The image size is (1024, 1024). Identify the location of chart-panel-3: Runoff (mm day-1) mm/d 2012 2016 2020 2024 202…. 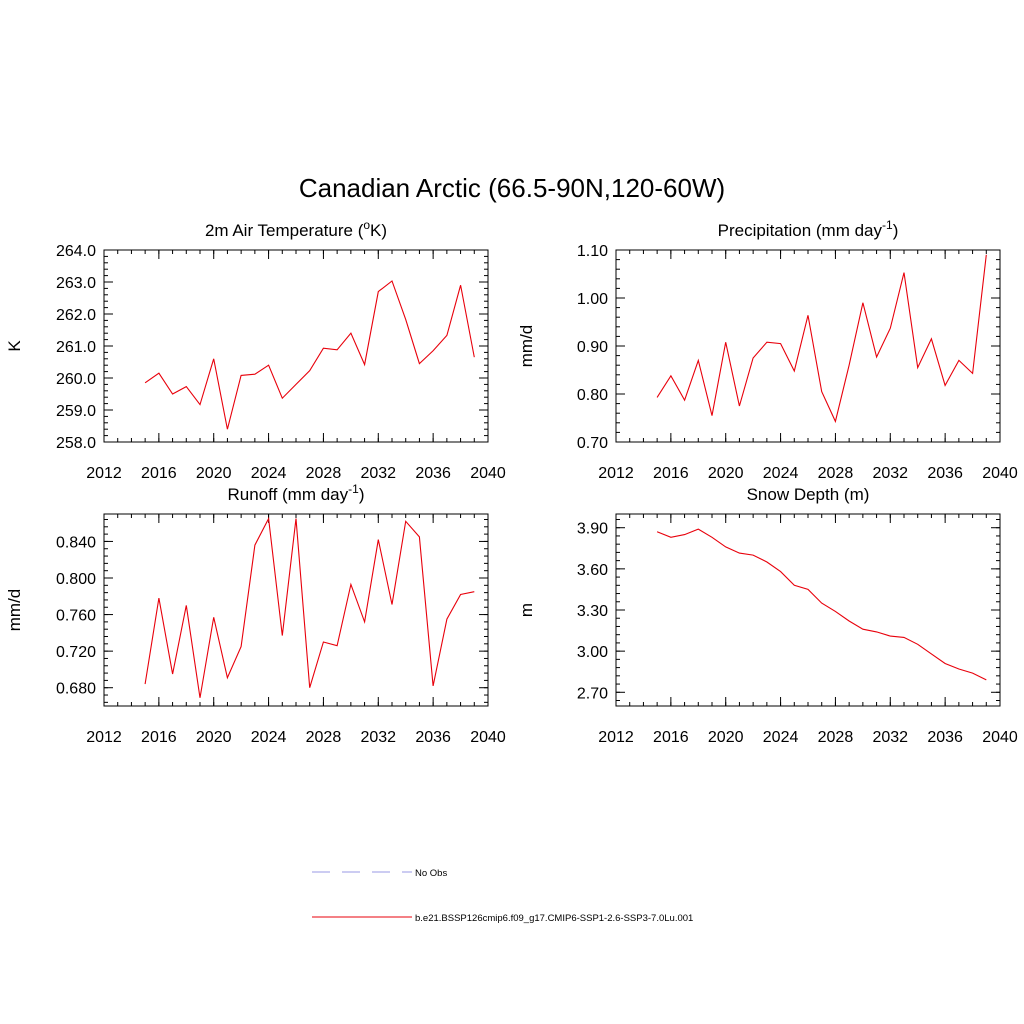
(255, 614).